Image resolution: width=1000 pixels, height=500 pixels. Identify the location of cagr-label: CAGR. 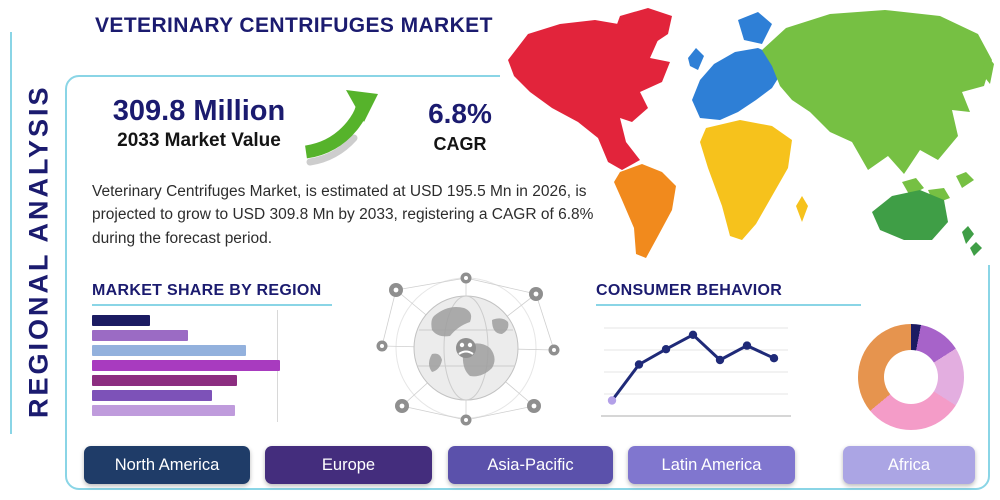
(460, 144).